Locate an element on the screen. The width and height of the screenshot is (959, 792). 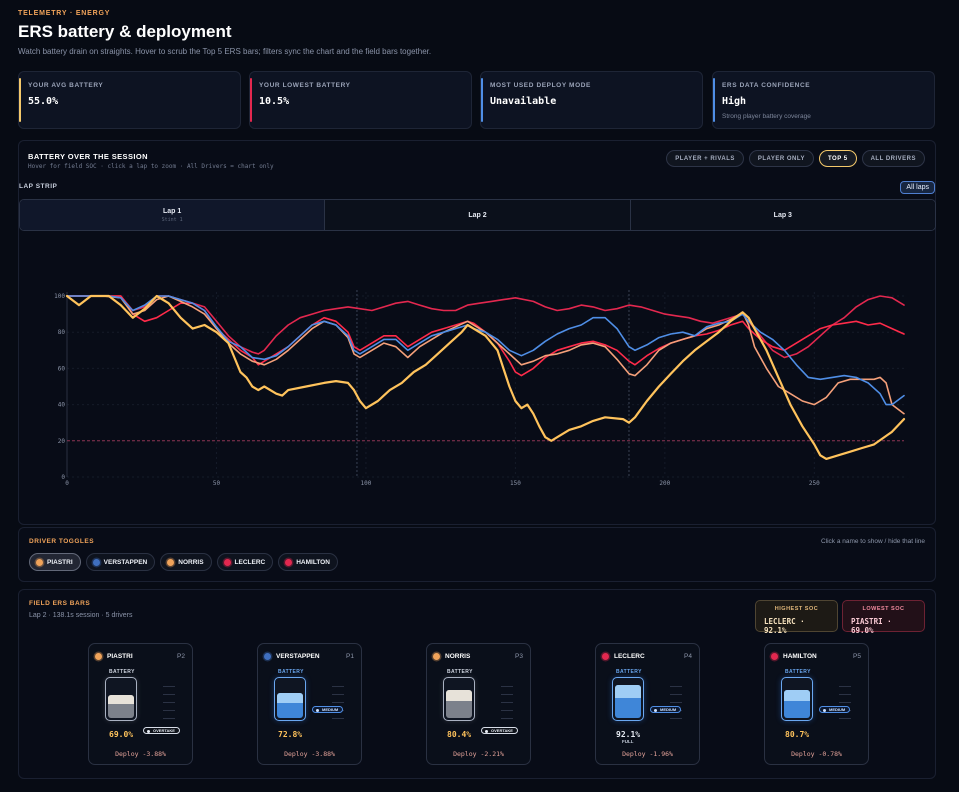
driver-name: VERSTAPPEN is located at coordinates (298, 656).